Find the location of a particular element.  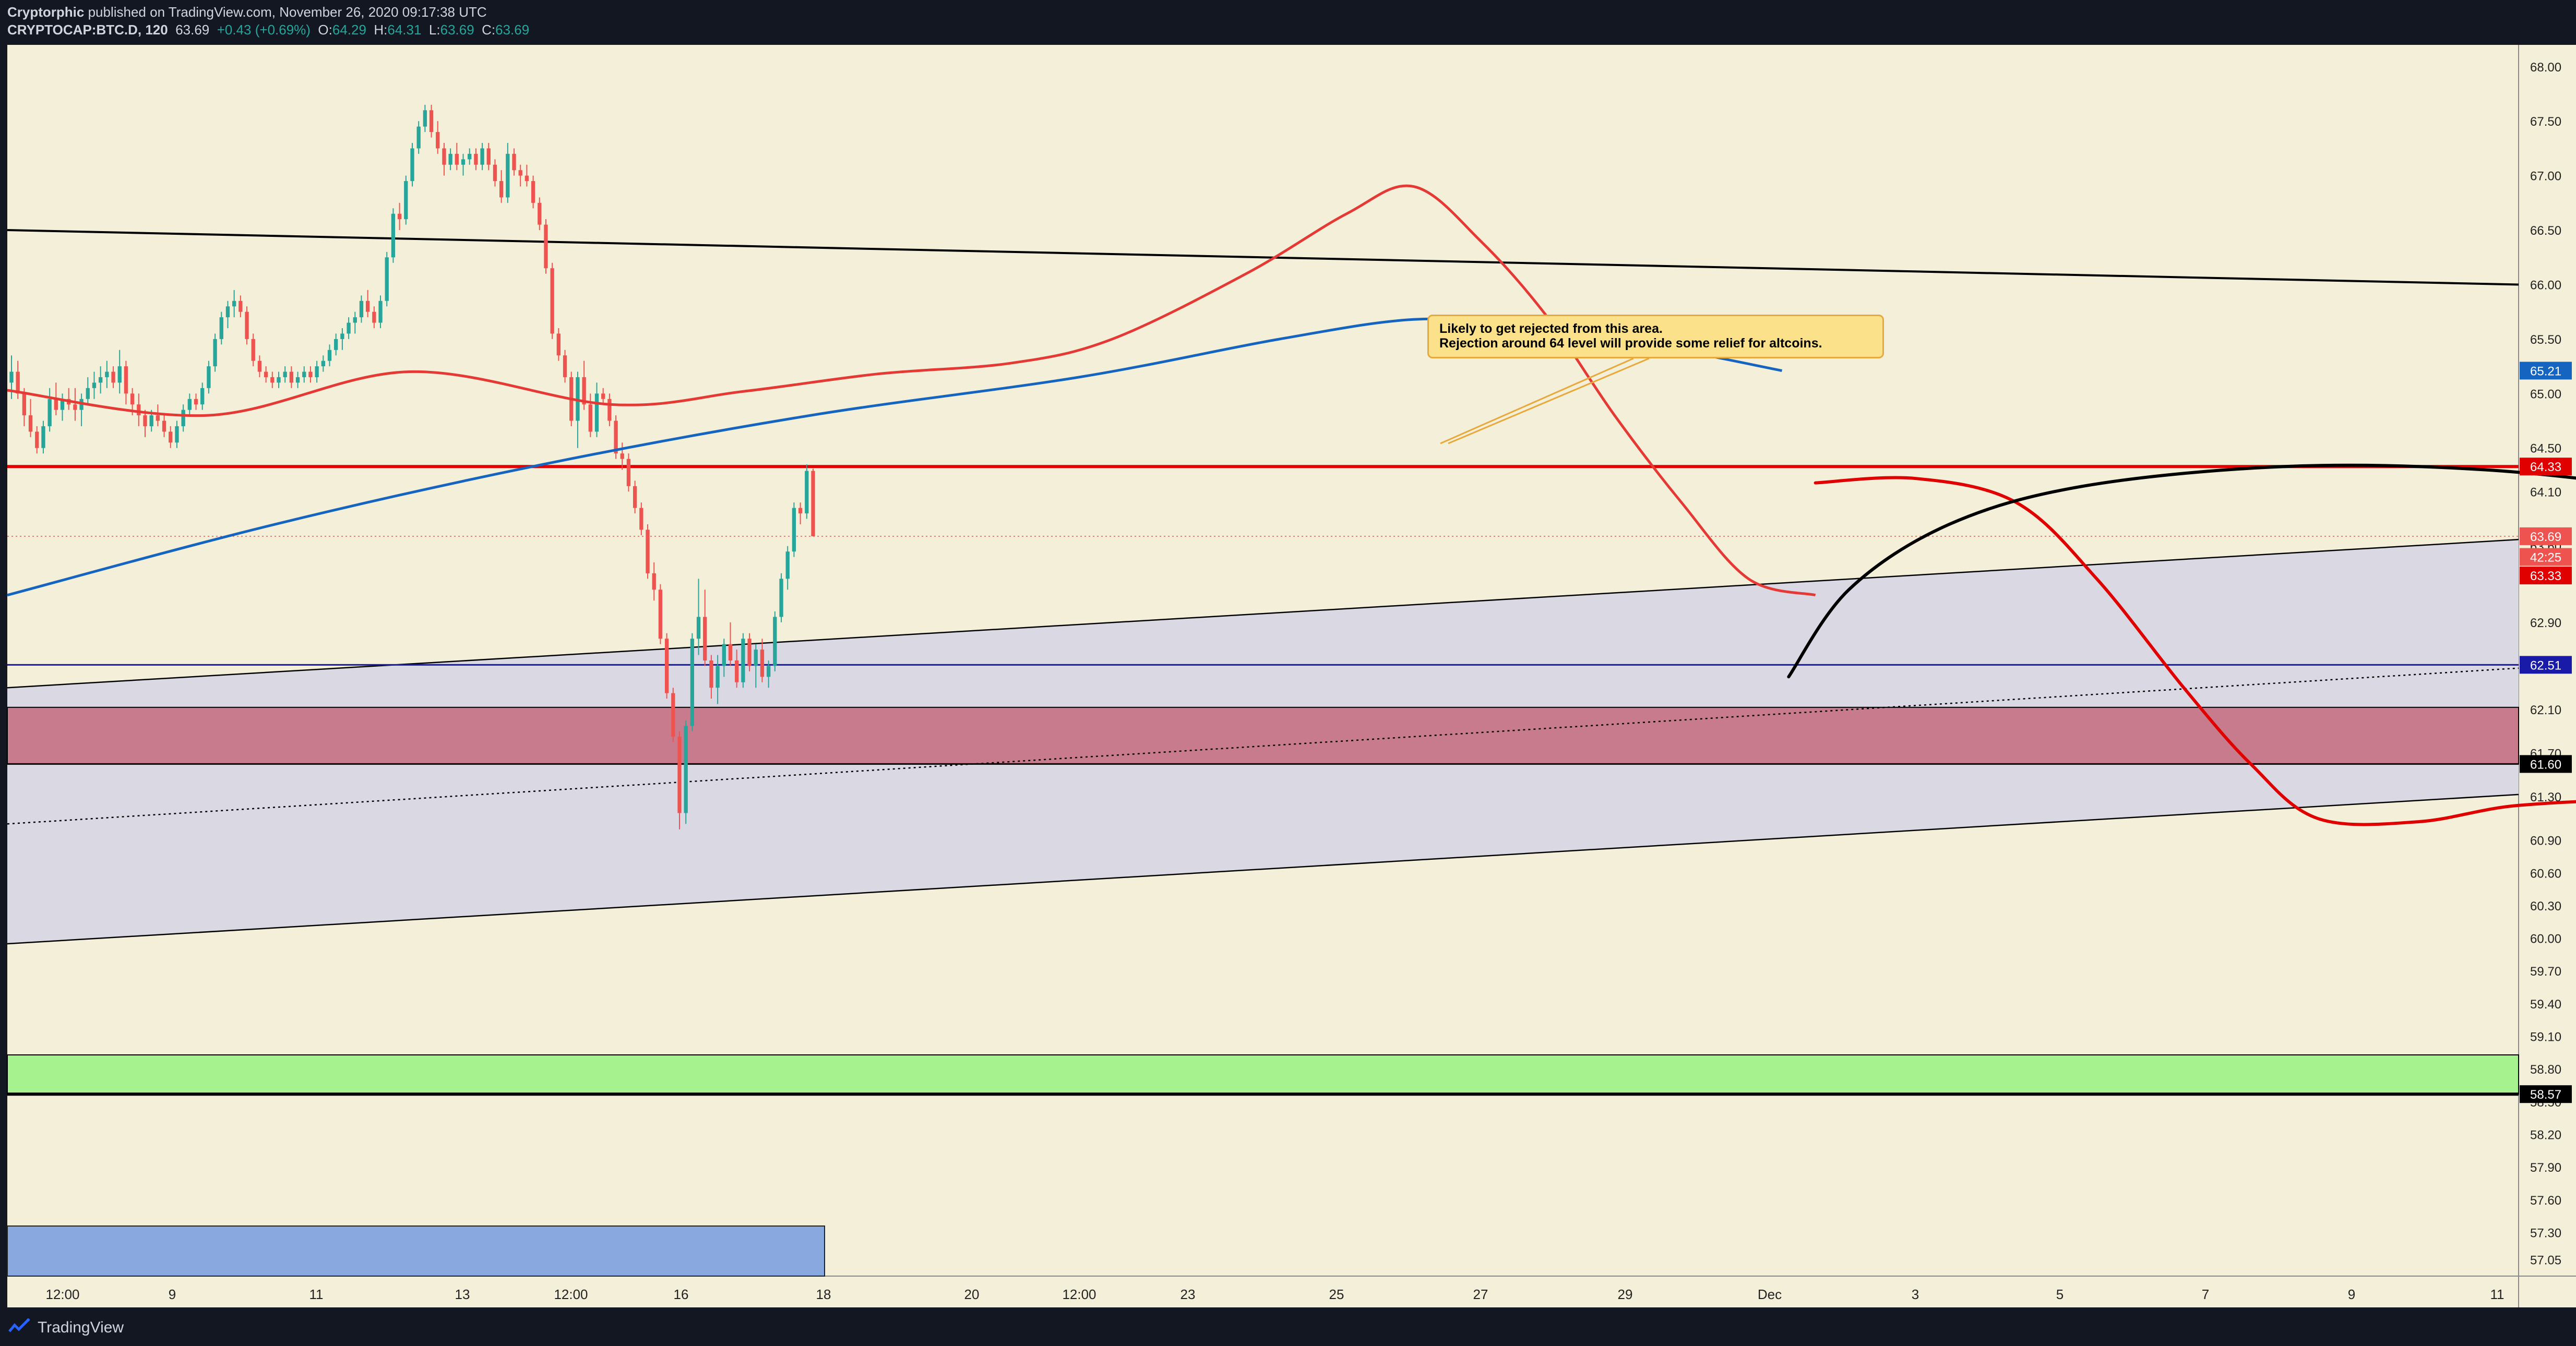

y-tick-label: 59.40 is located at coordinates (2545, 1005).